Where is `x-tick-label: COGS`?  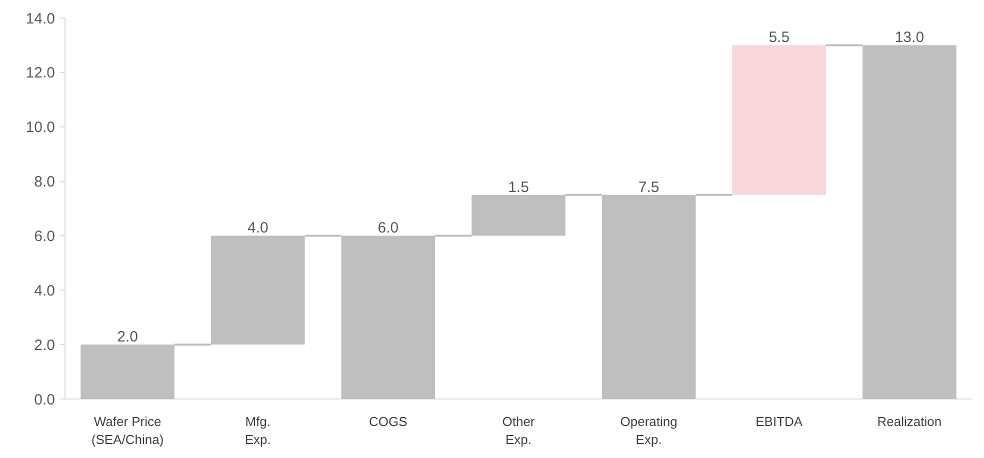
x-tick-label: COGS is located at coordinates (388, 421).